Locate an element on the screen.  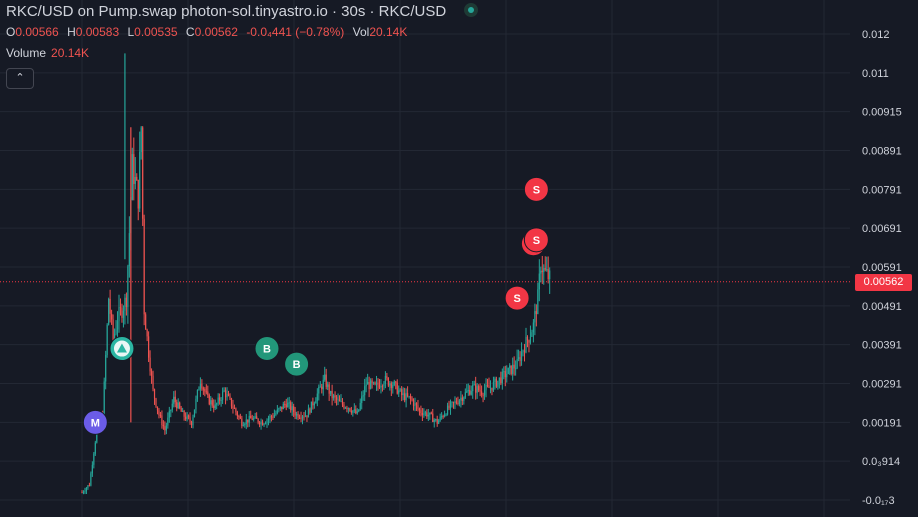
marker-label: M is located at coordinates (95, 423).